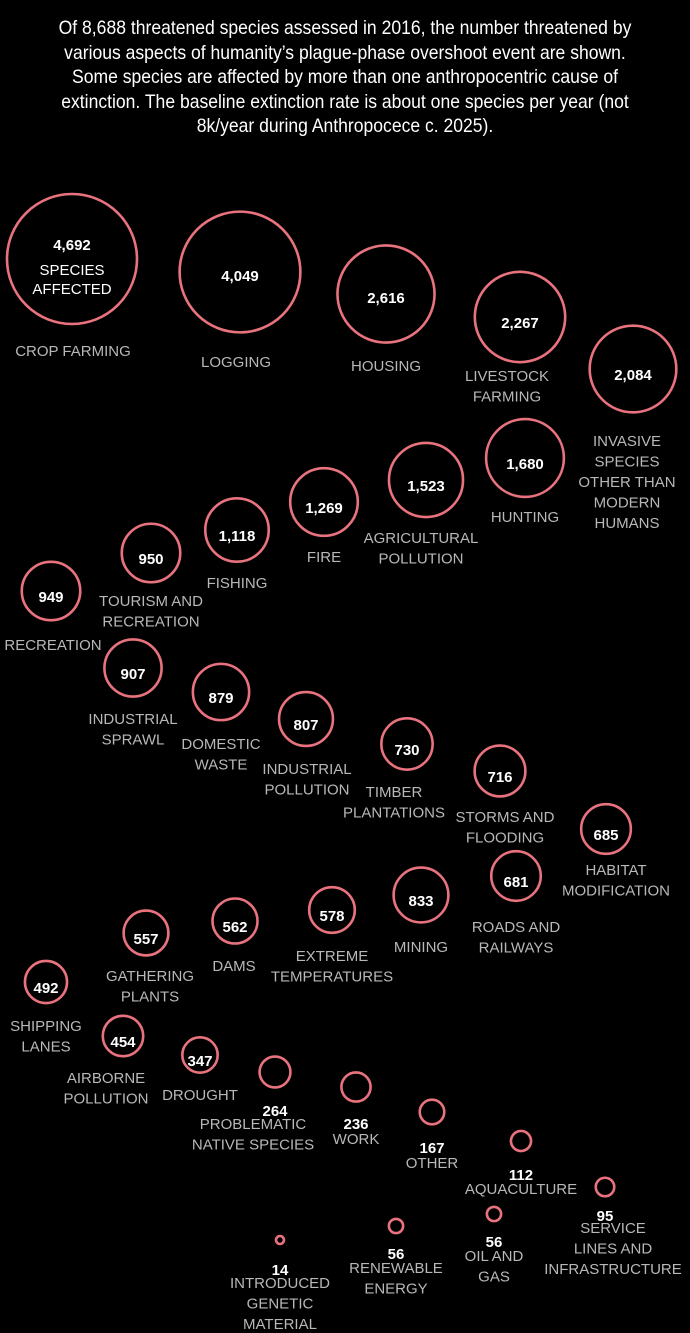 The width and height of the screenshot is (690, 1333). What do you see at coordinates (253, 1145) in the screenshot?
I see `category-label-problematic-native-species: NATIVE SPECIES` at bounding box center [253, 1145].